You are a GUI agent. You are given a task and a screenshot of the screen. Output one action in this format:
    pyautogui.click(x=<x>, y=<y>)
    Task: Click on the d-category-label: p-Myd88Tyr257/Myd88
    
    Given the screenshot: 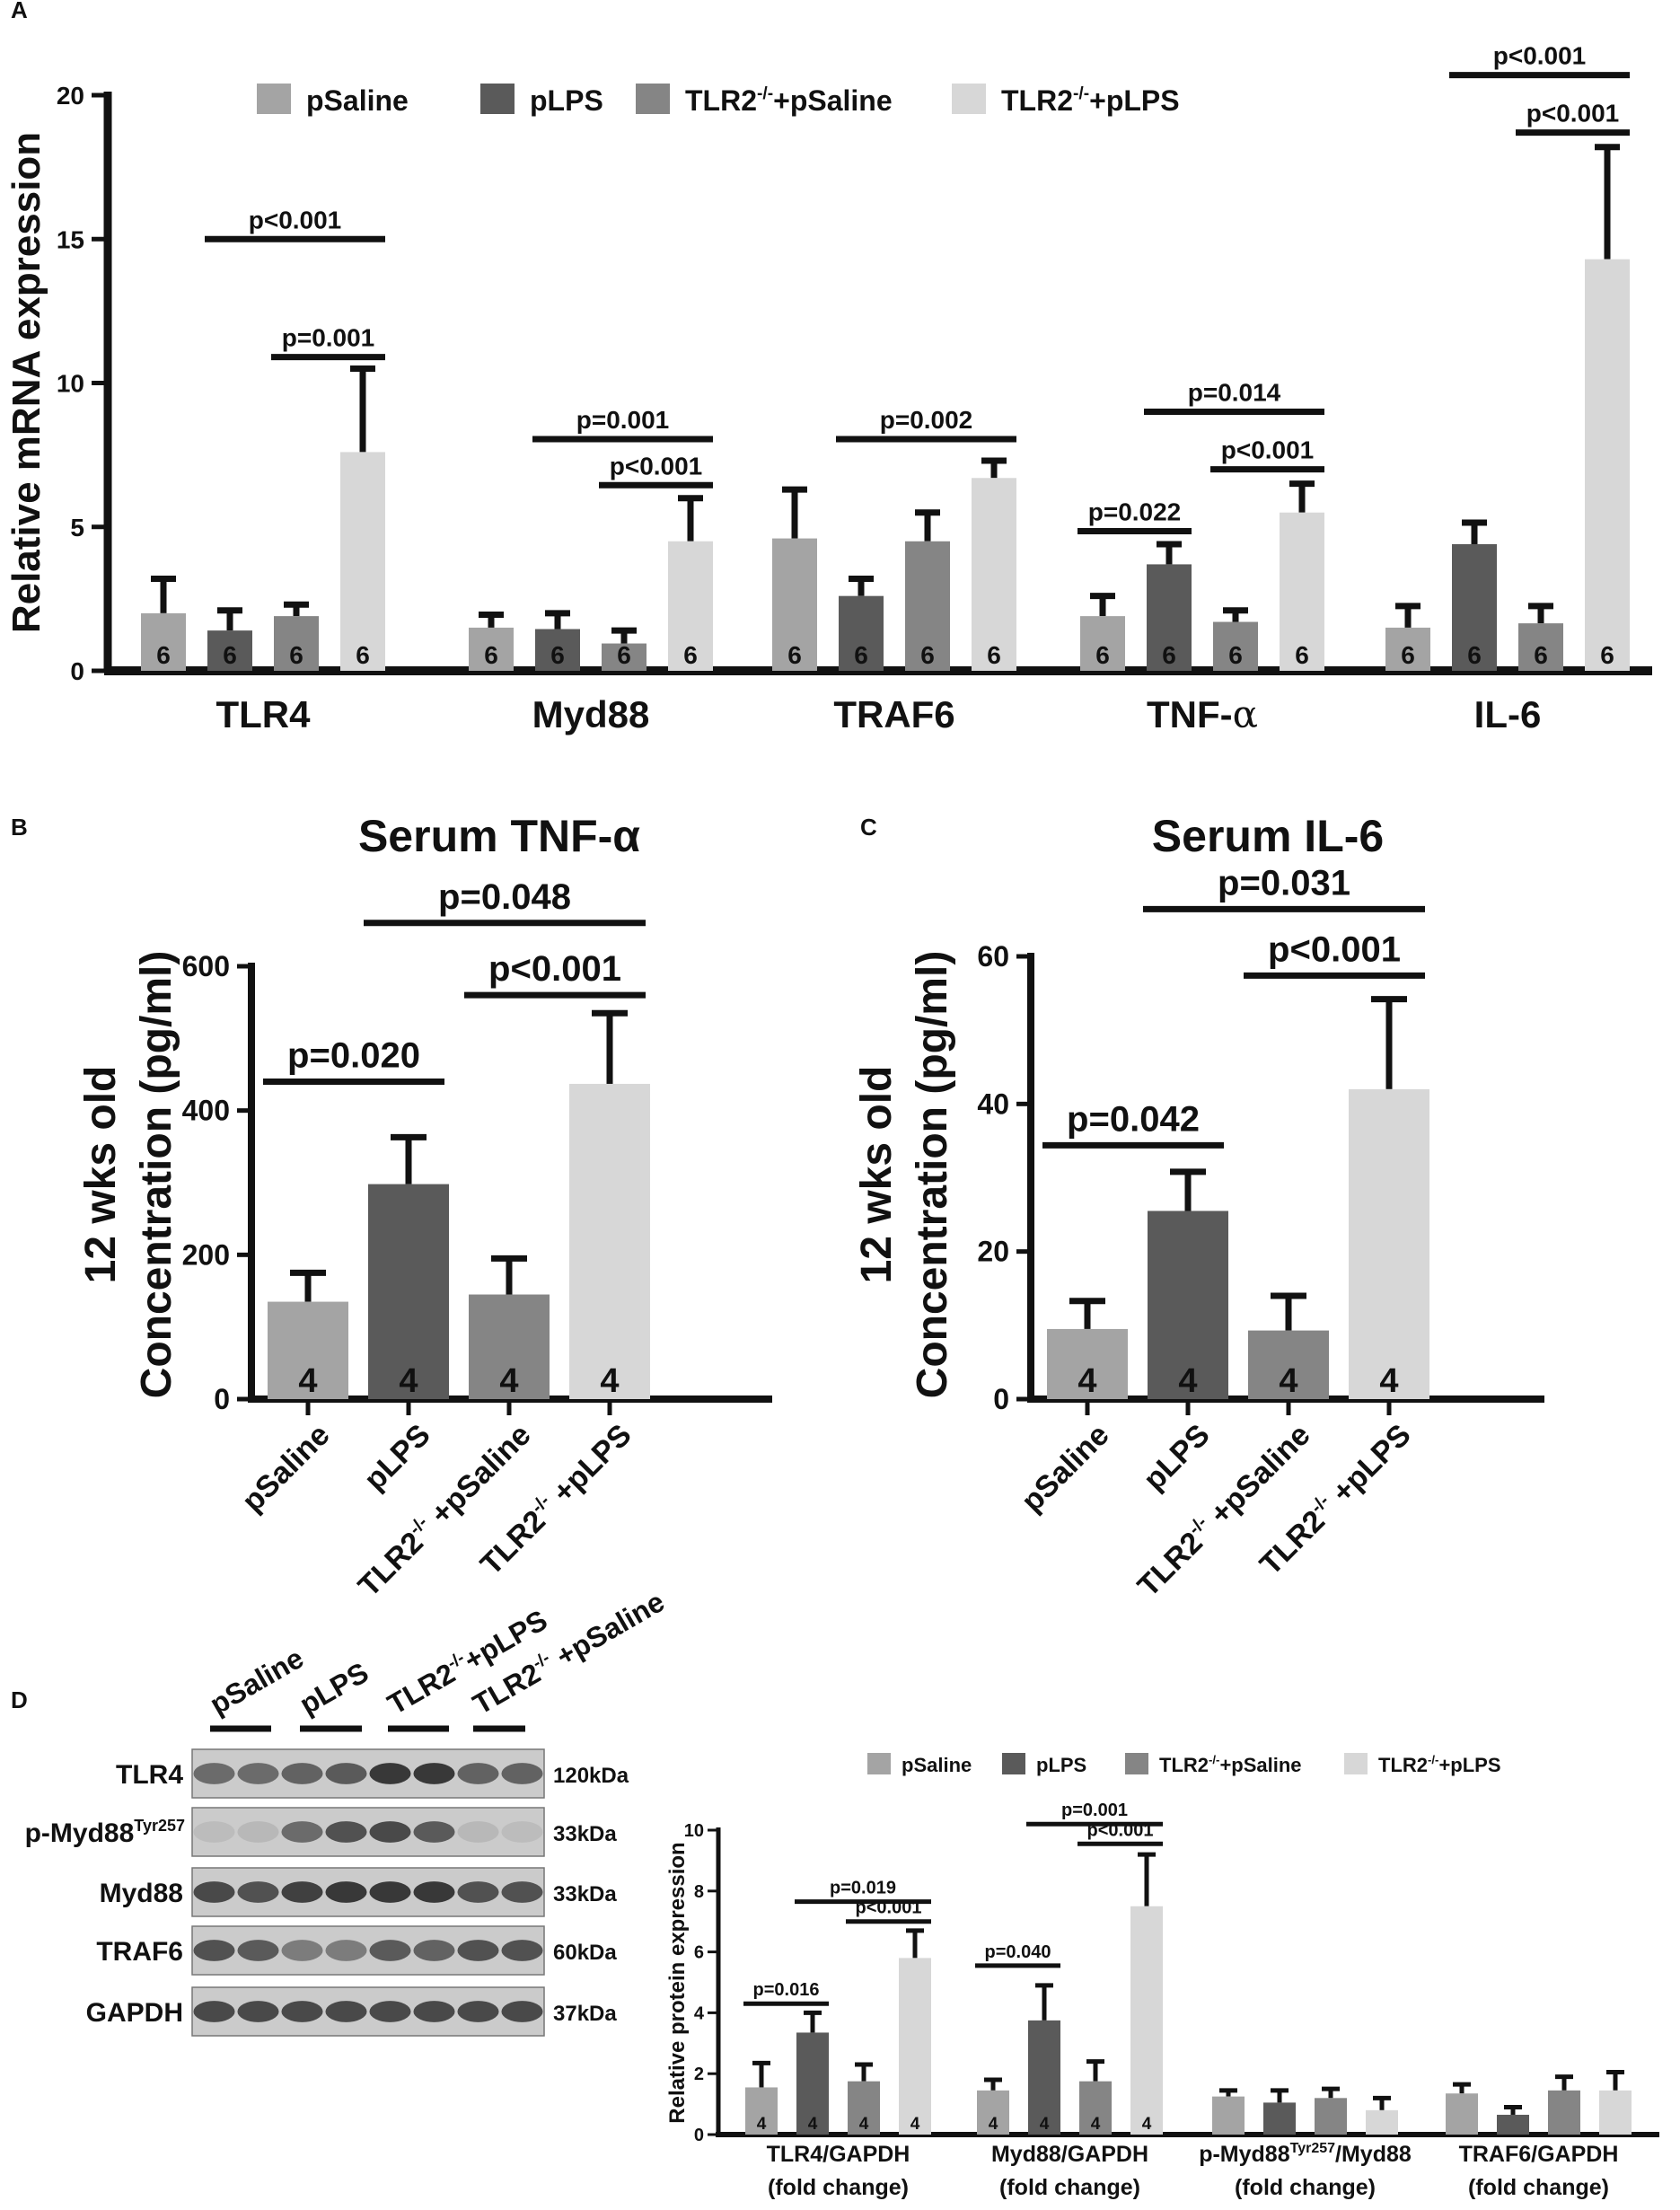 What is the action you would take?
    pyautogui.click(x=1305, y=2154)
    